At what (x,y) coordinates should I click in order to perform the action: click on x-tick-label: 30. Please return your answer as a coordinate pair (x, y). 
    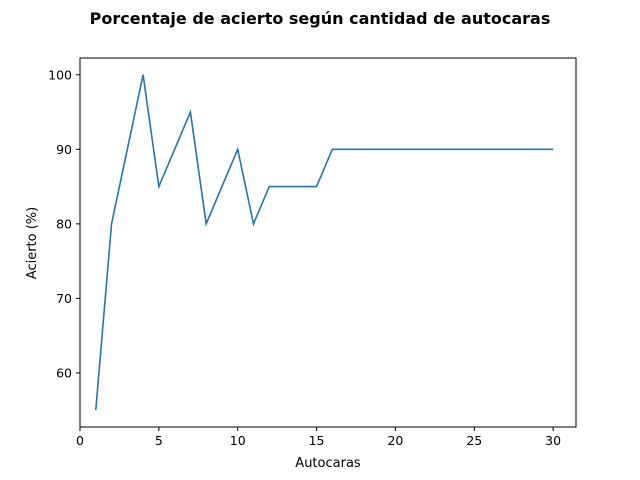
    Looking at the image, I should click on (553, 440).